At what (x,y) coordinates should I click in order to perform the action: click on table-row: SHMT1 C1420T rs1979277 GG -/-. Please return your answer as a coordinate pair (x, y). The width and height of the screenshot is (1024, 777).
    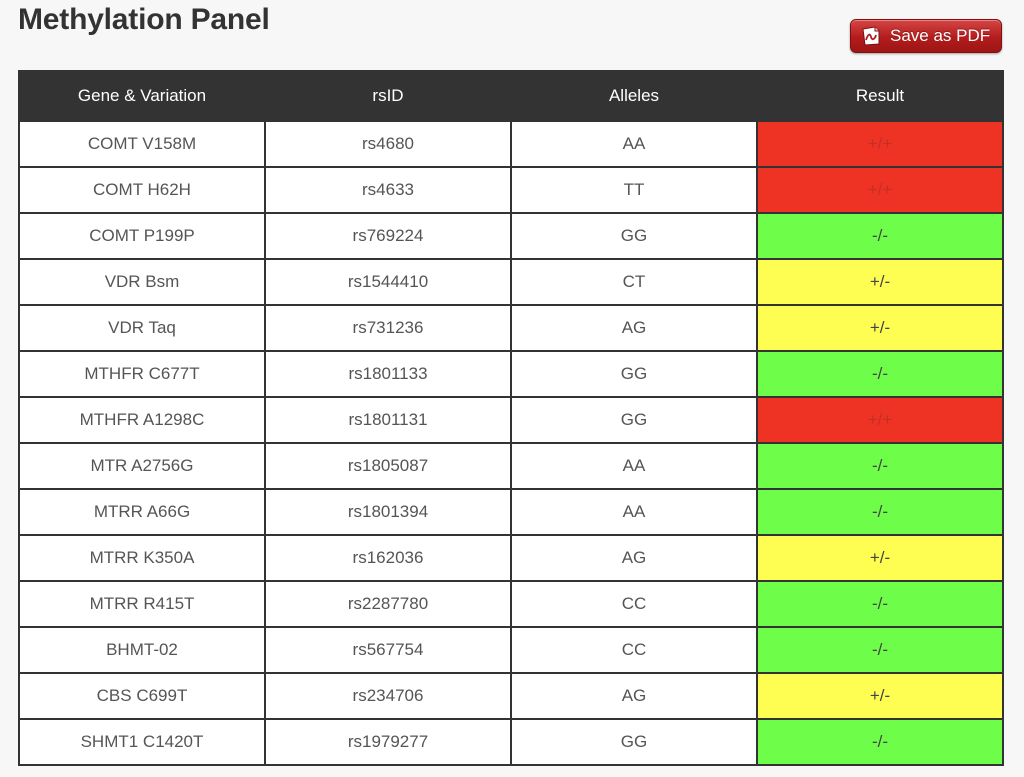
    Looking at the image, I should click on (511, 742).